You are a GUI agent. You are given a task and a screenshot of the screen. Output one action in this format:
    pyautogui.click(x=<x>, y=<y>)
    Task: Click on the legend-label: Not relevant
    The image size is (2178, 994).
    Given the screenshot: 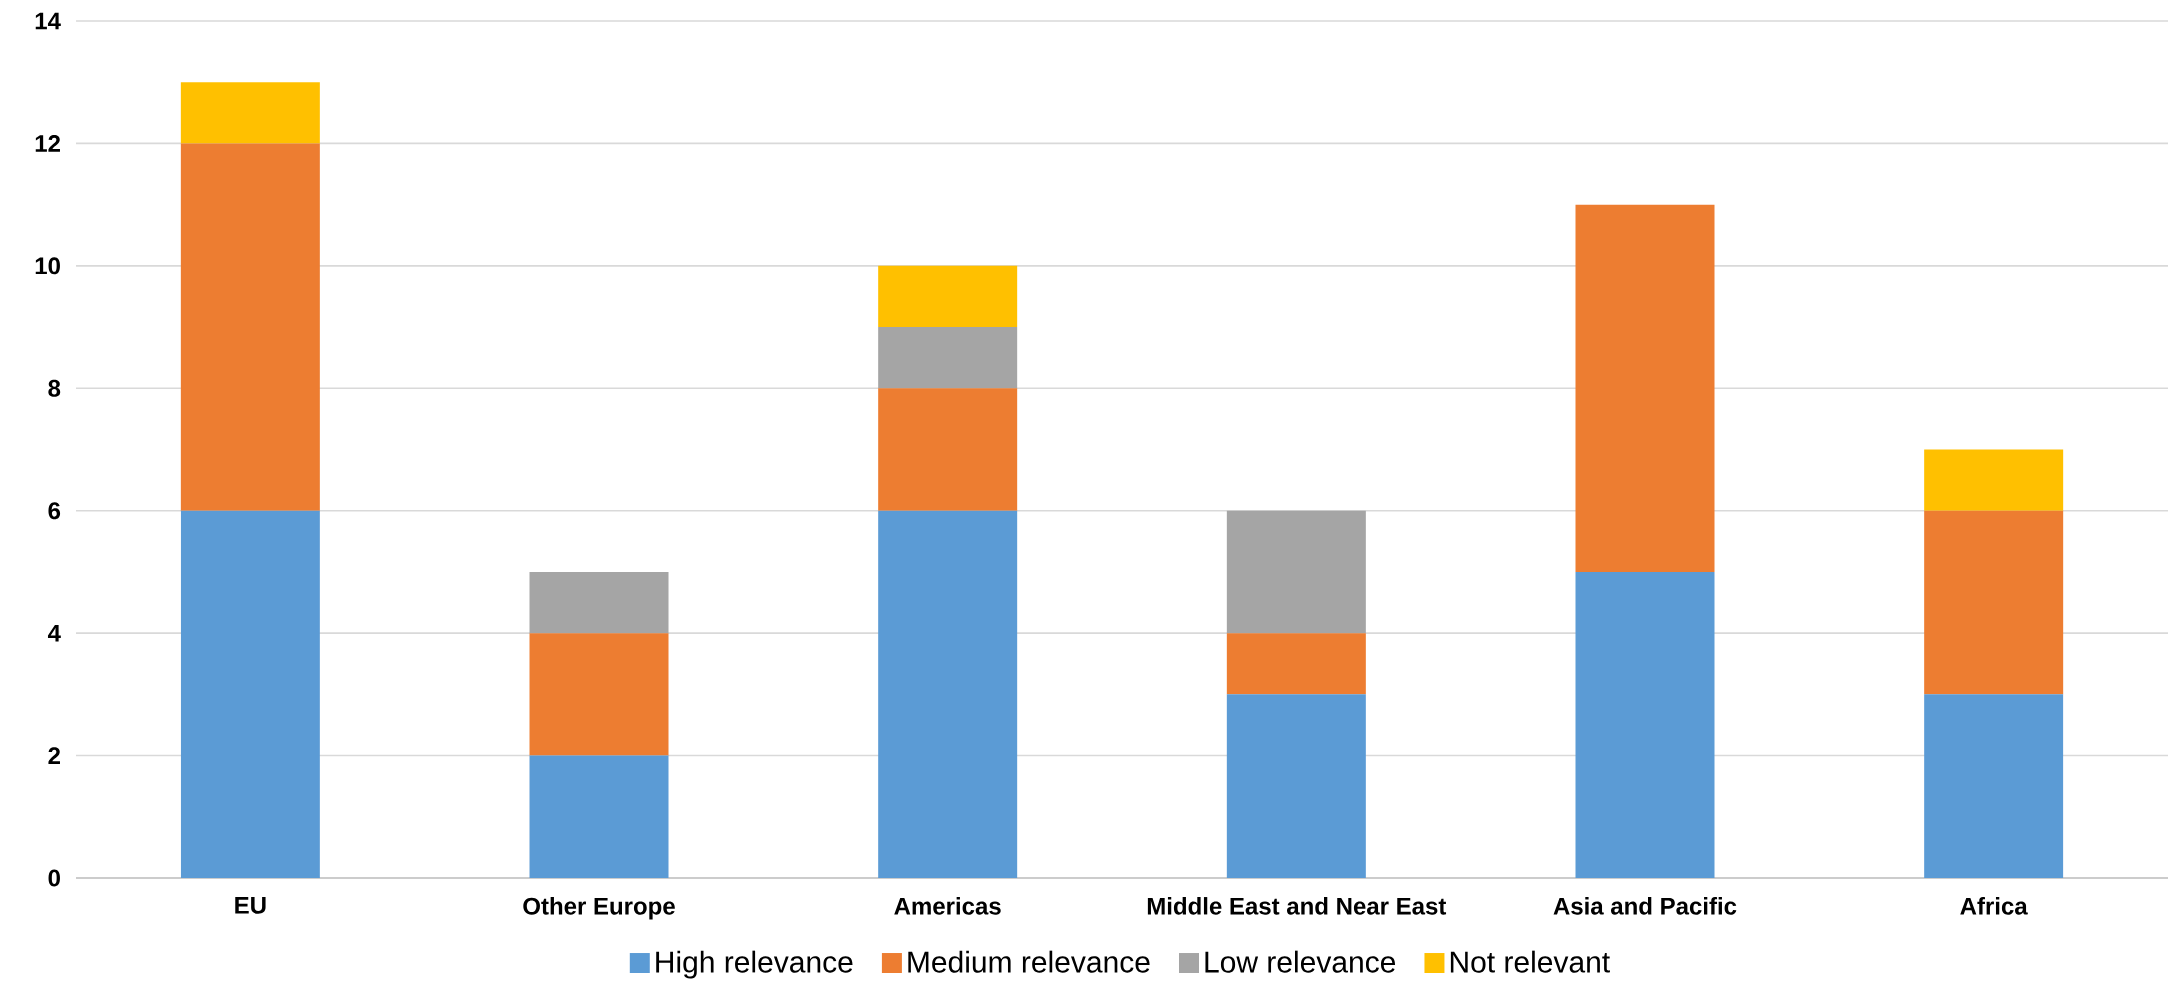 What is the action you would take?
    pyautogui.click(x=1530, y=961)
    